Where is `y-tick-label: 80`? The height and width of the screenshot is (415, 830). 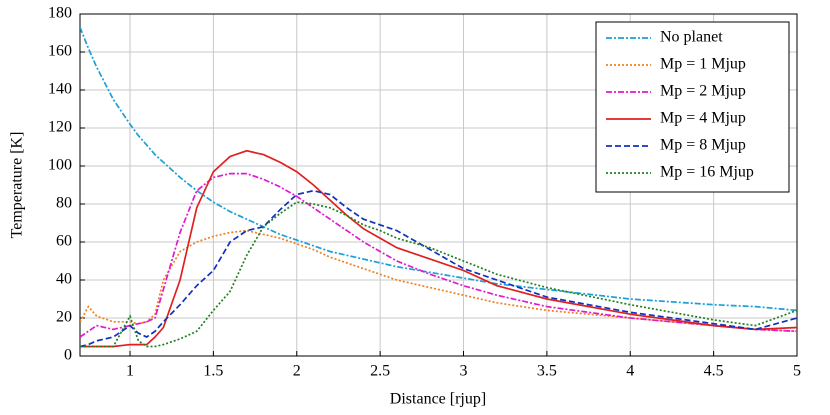 y-tick-label: 80 is located at coordinates (64, 203).